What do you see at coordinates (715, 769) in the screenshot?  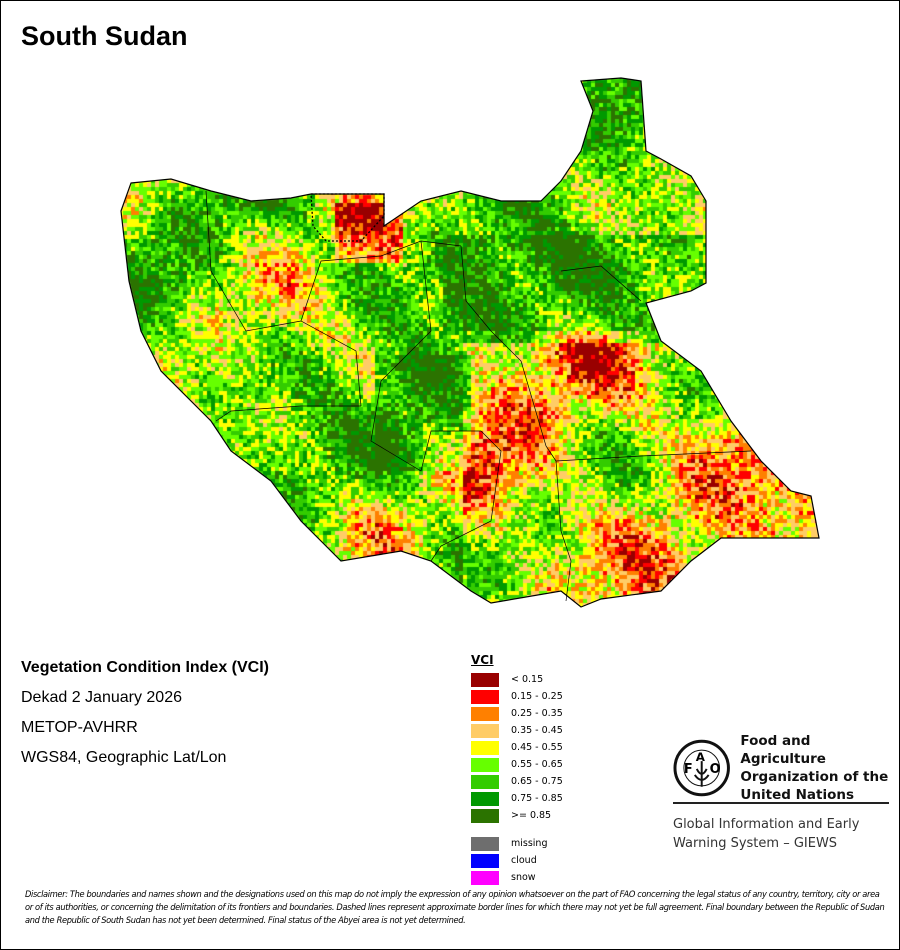 I see `svg-text: O` at bounding box center [715, 769].